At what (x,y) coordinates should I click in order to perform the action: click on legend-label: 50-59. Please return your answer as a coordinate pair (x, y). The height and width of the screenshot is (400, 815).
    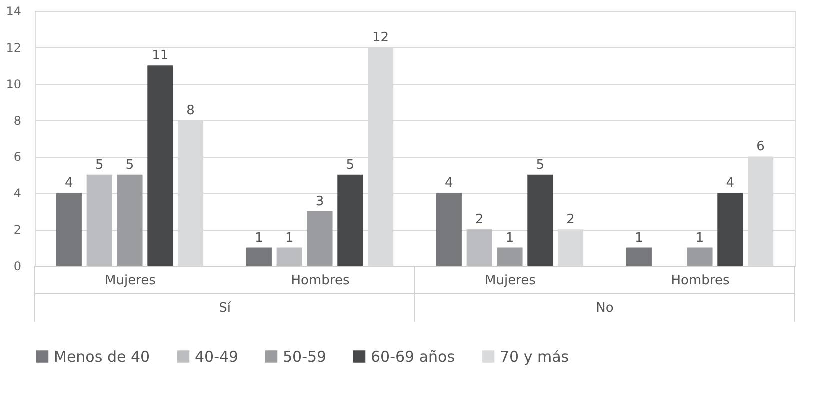
    Looking at the image, I should click on (305, 357).